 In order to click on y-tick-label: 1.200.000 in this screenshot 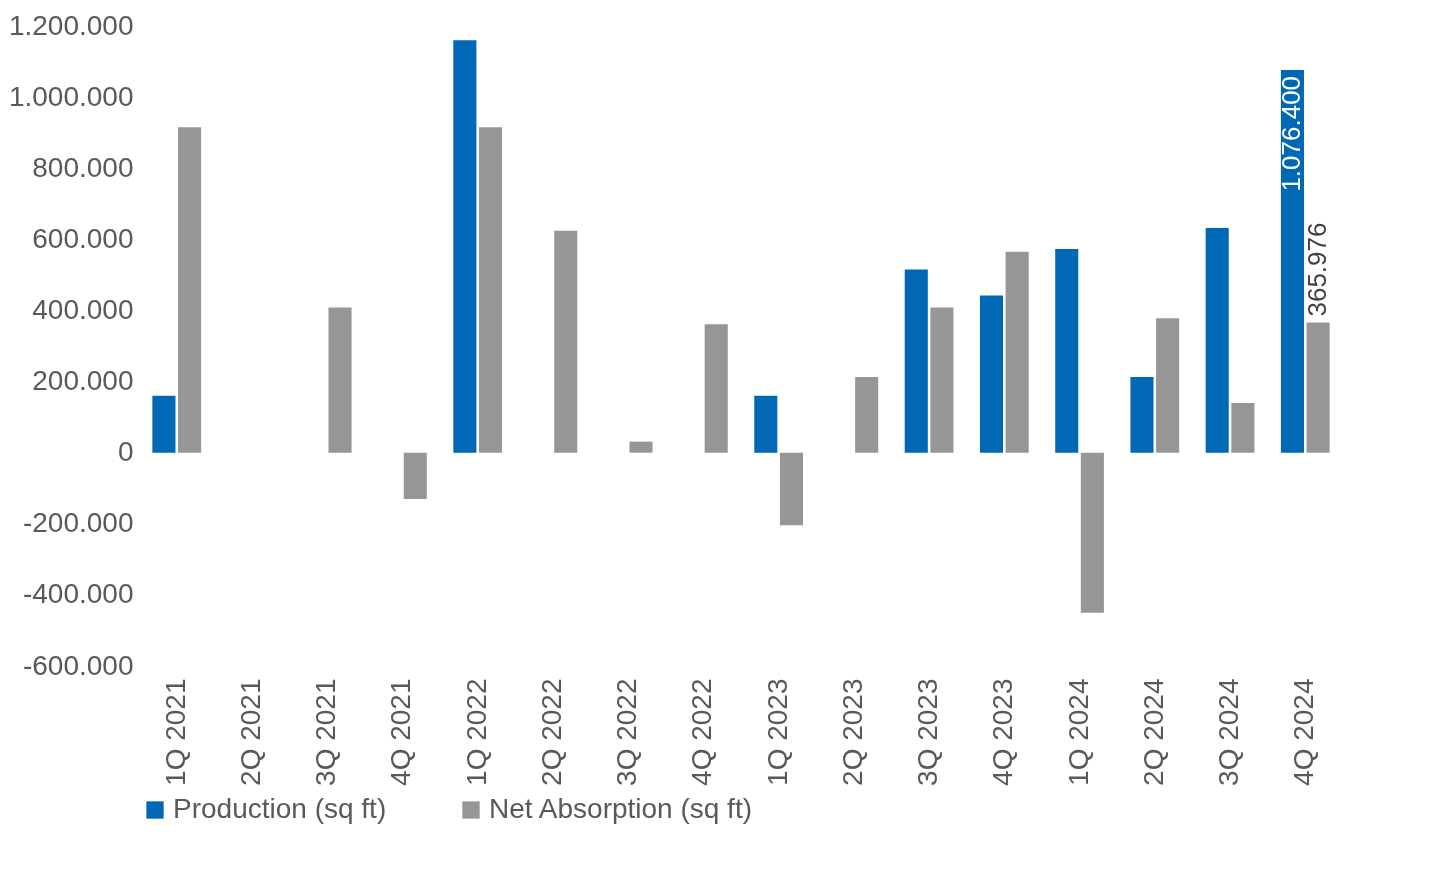, I will do `click(71, 25)`.